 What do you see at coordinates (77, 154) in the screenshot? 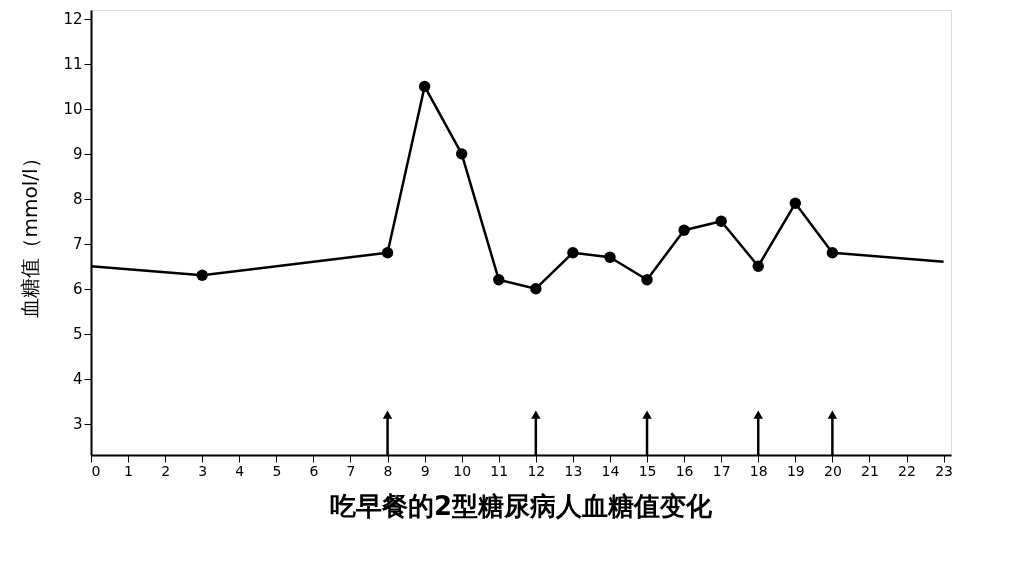
I see `y-tick-label: 9` at bounding box center [77, 154].